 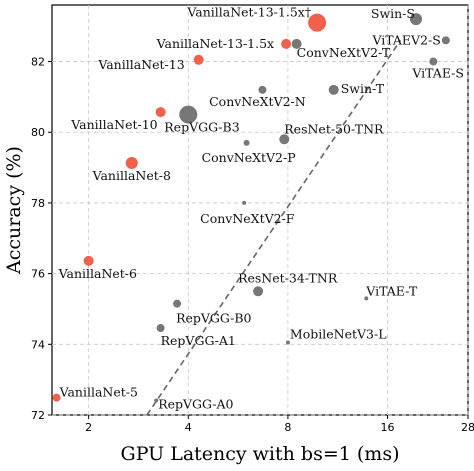 What do you see at coordinates (388, 427) in the screenshot?
I see `x-tick-label: 16` at bounding box center [388, 427].